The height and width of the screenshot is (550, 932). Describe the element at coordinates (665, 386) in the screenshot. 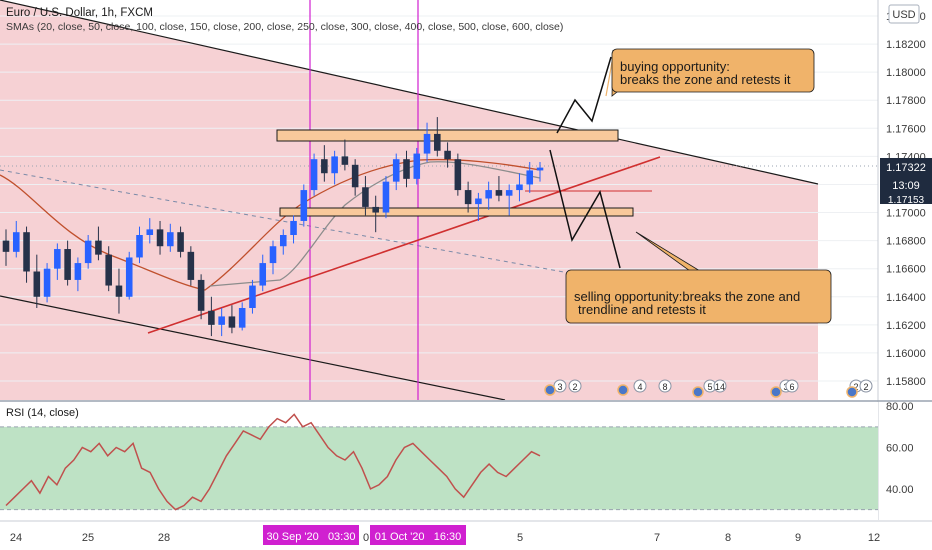

I see `event-badge: 8` at that location.